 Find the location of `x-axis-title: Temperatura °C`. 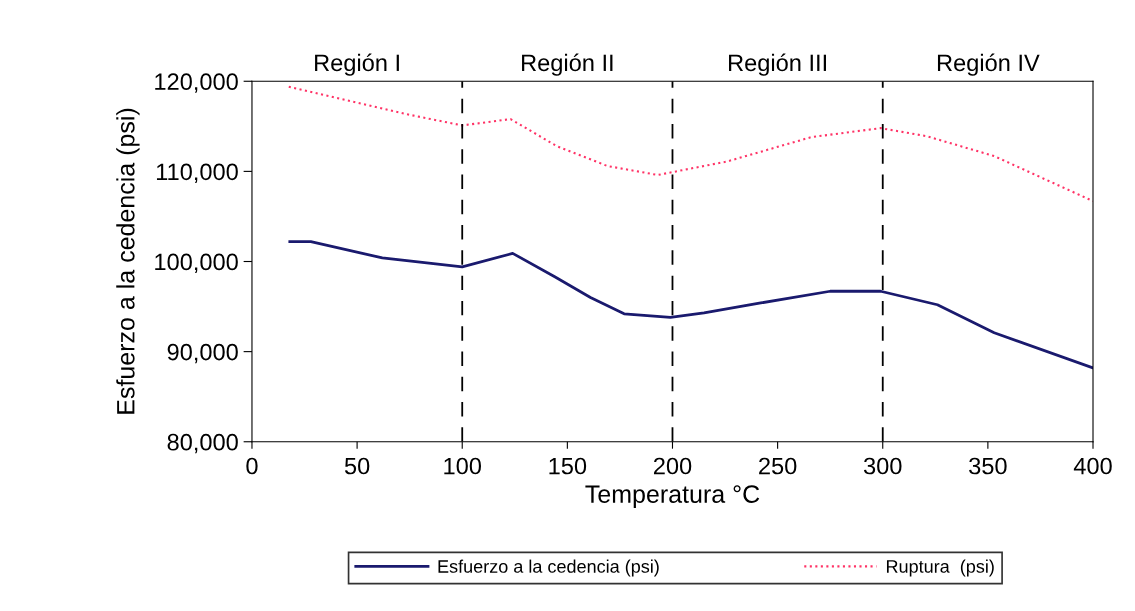

x-axis-title: Temperatura °C is located at coordinates (672, 496).